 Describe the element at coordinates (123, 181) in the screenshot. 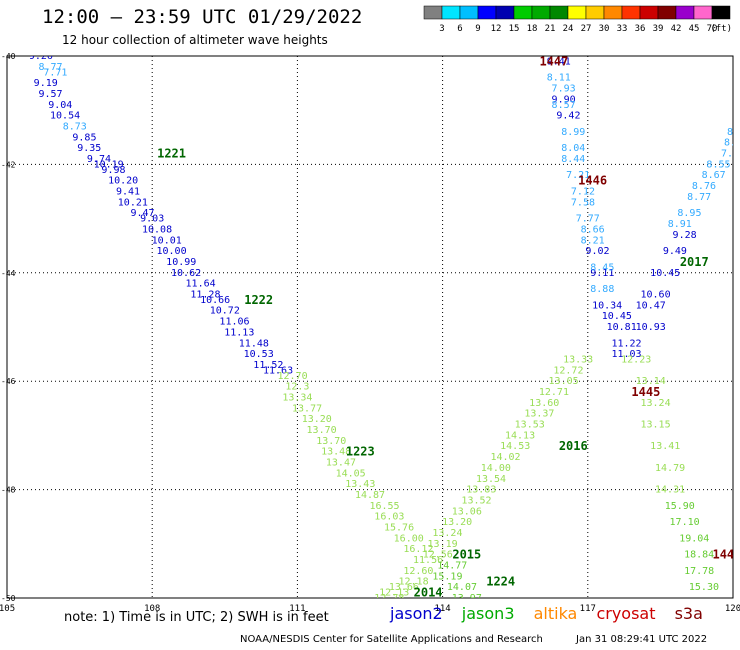

I see `wave-height-value: 10.20` at that location.